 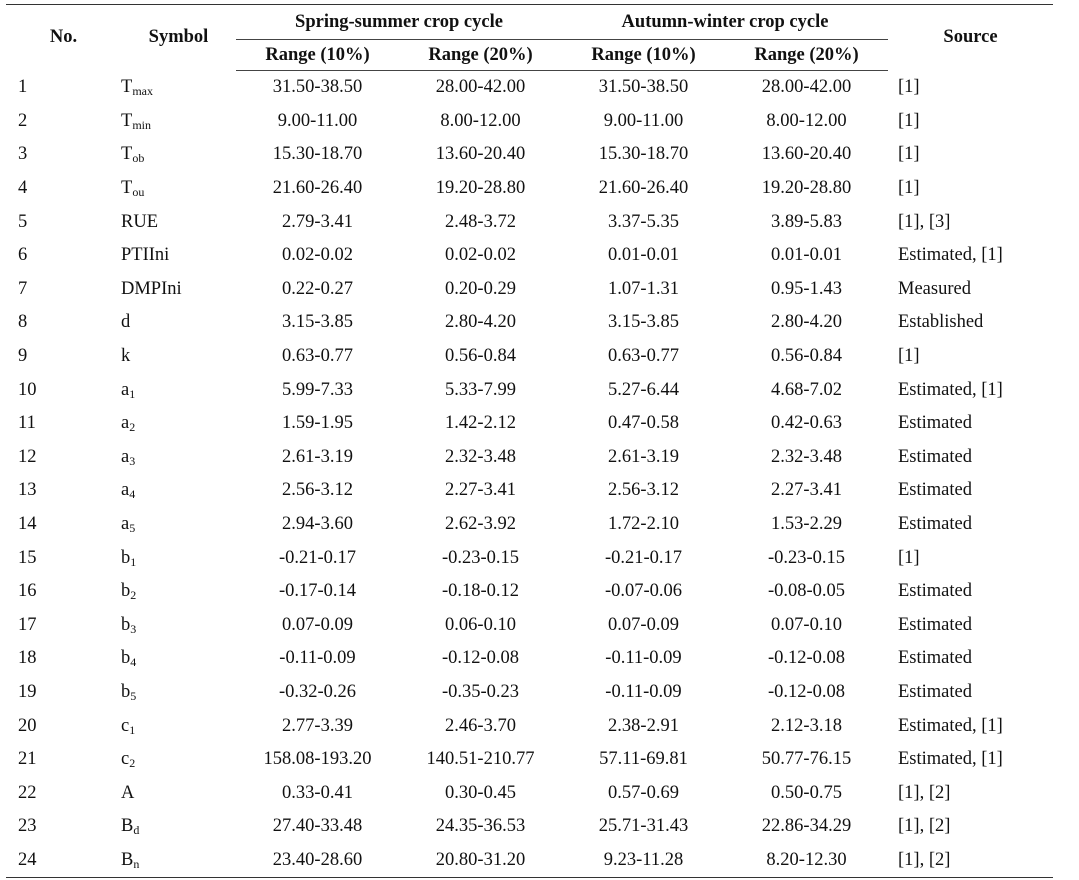 What do you see at coordinates (317, 591) in the screenshot?
I see `cell-ss-range-10: -0.17-0.14` at bounding box center [317, 591].